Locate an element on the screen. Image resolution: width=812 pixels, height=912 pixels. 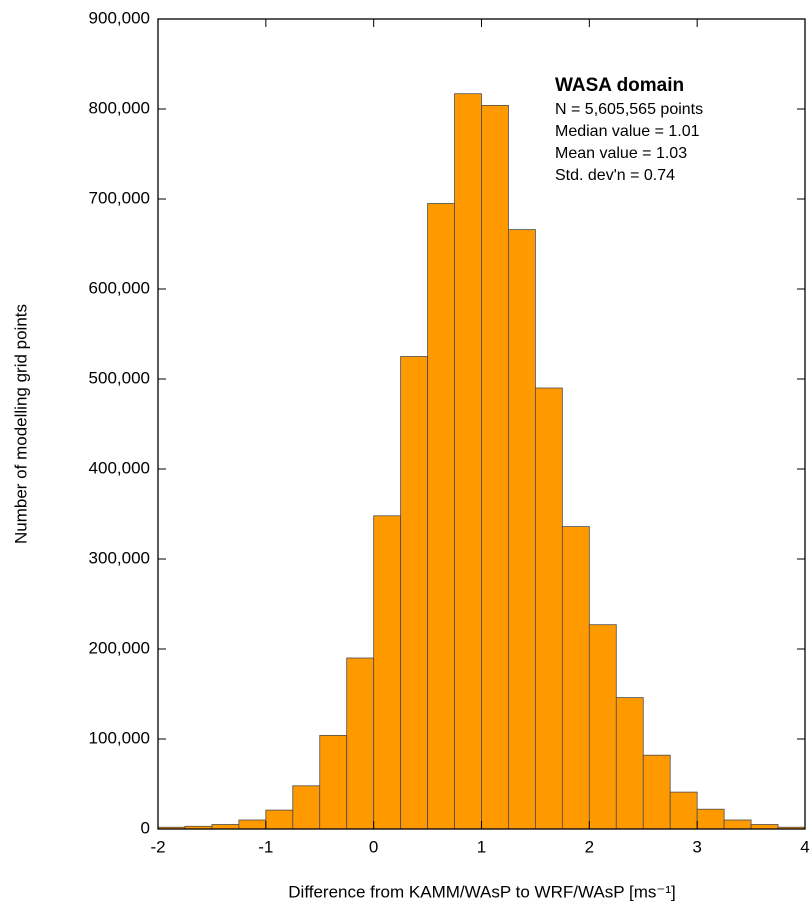
annotation-line: Std. dev'n = 0.74 is located at coordinates (615, 175).